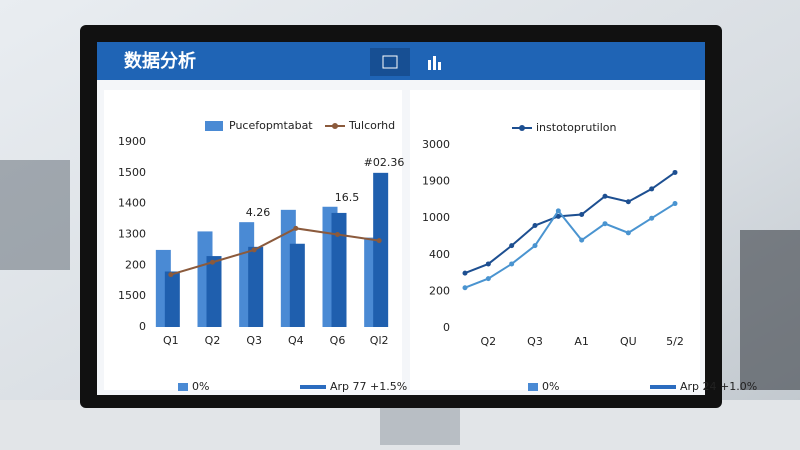  Describe the element at coordinates (371, 125) in the screenshot. I see `legend-label: Tulcorhd` at that location.